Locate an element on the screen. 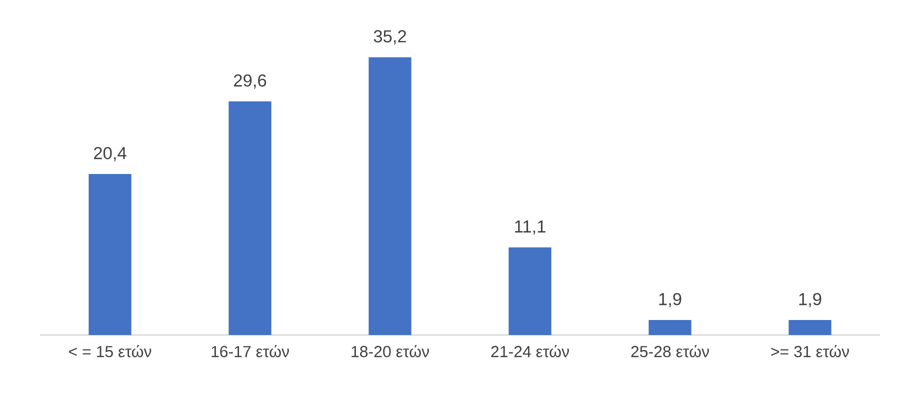  x-tick-label: 25-28 ετών is located at coordinates (670, 351).